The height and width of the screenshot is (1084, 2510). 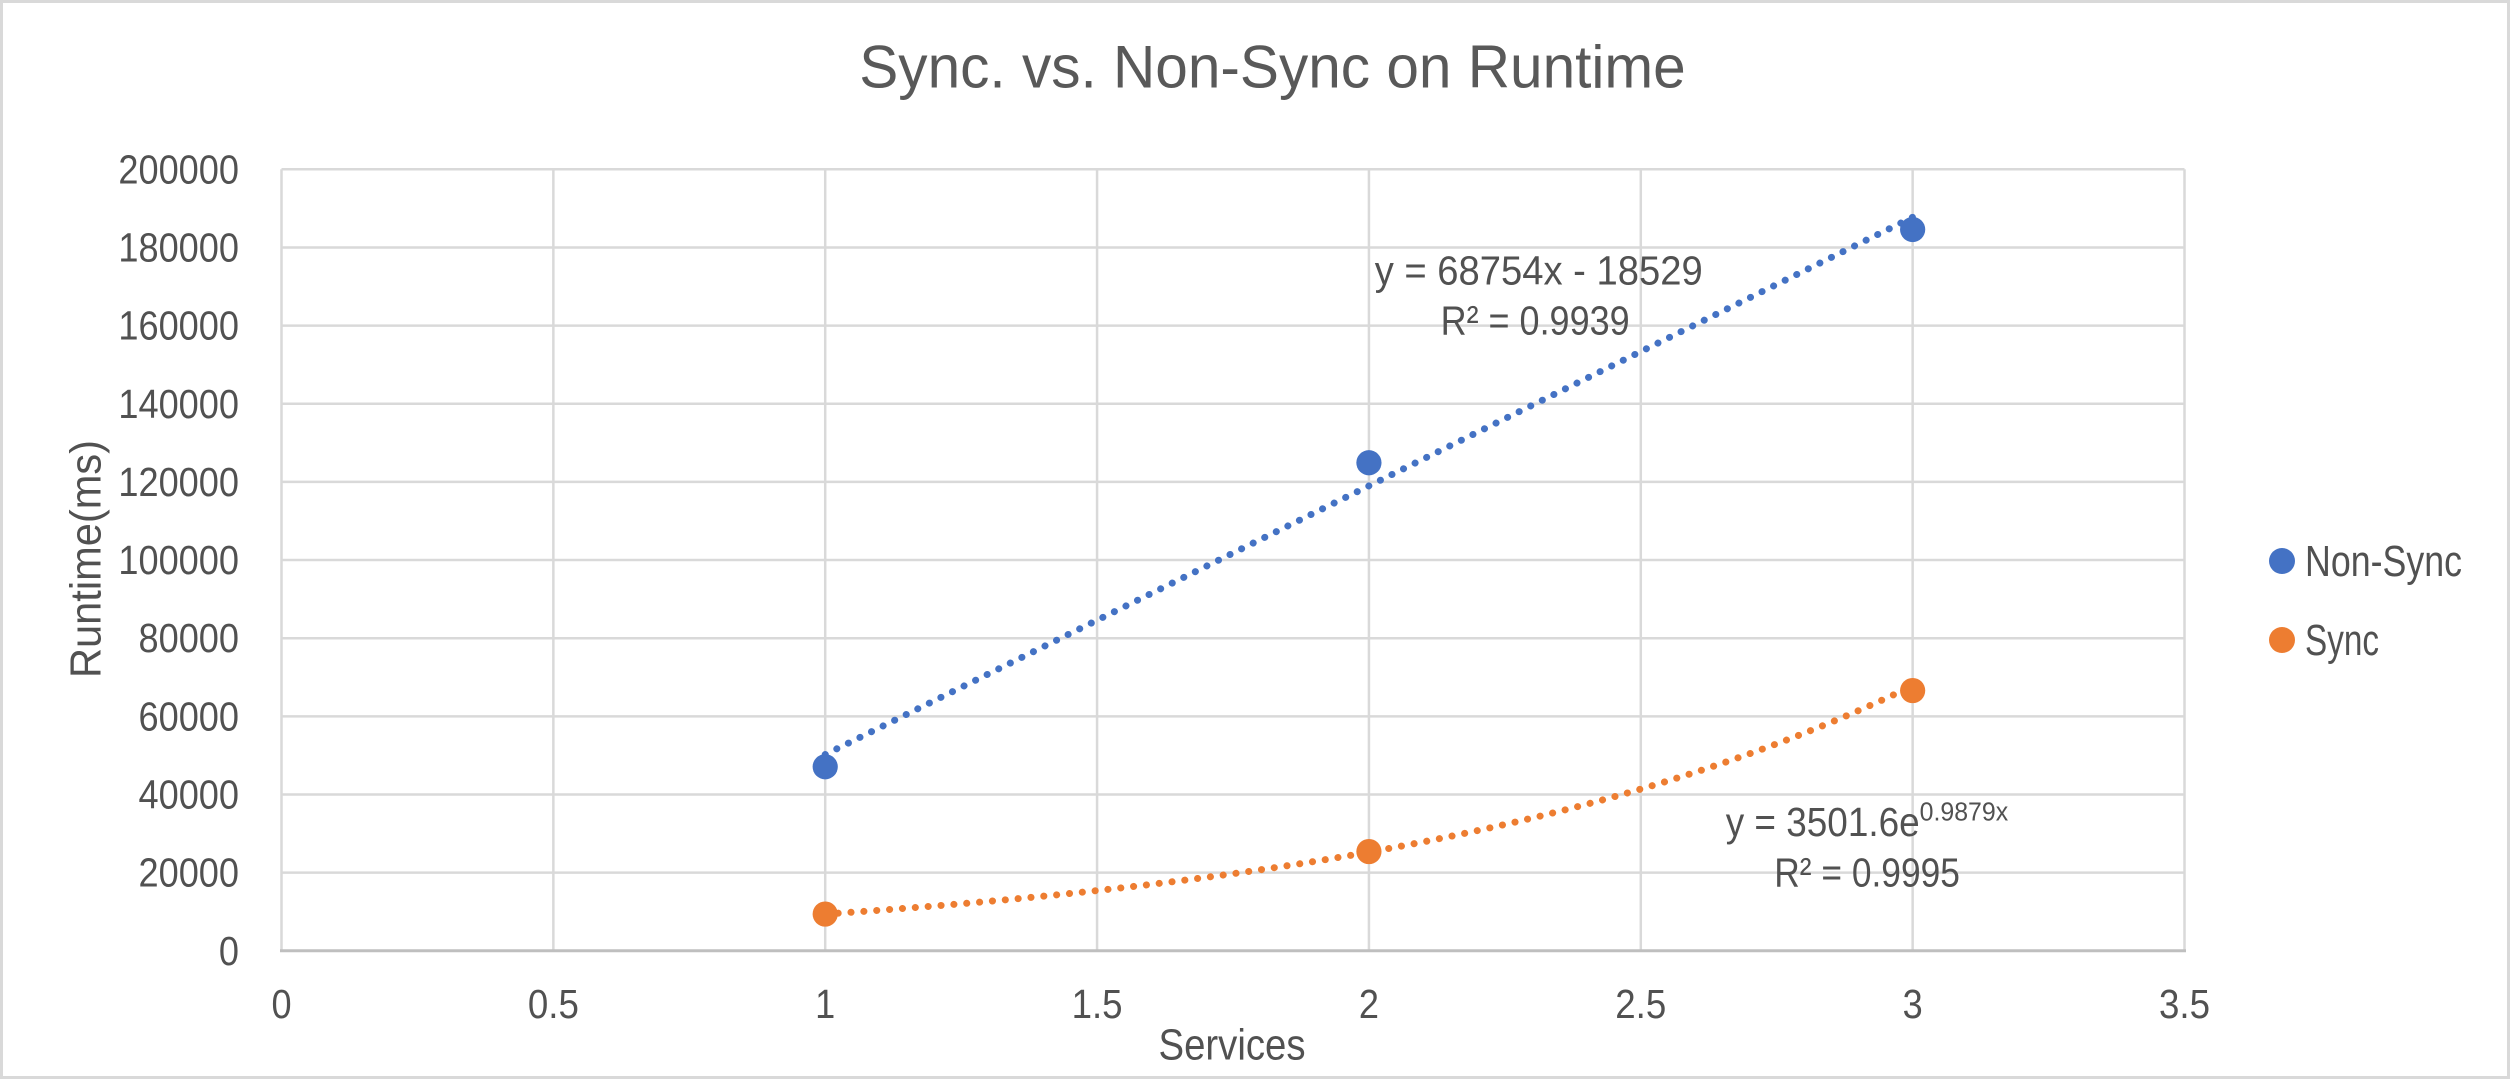 What do you see at coordinates (189, 795) in the screenshot?
I see `svg-text: 40000` at bounding box center [189, 795].